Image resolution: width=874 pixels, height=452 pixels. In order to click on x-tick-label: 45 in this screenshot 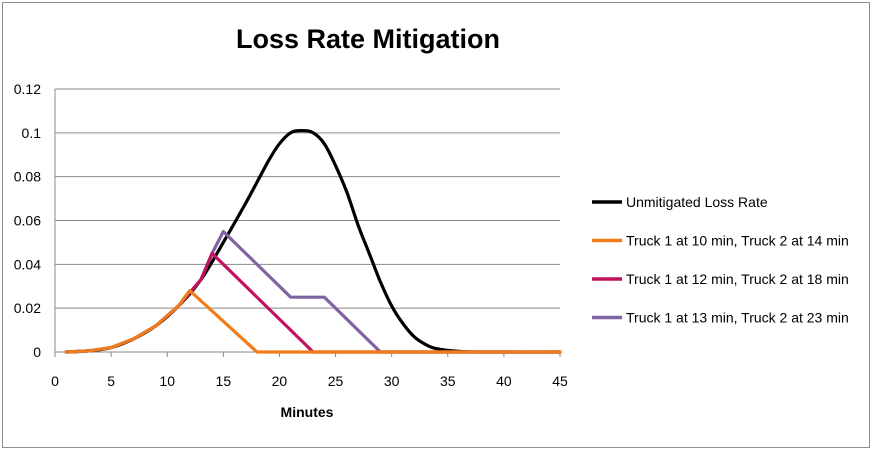, I will do `click(560, 381)`.